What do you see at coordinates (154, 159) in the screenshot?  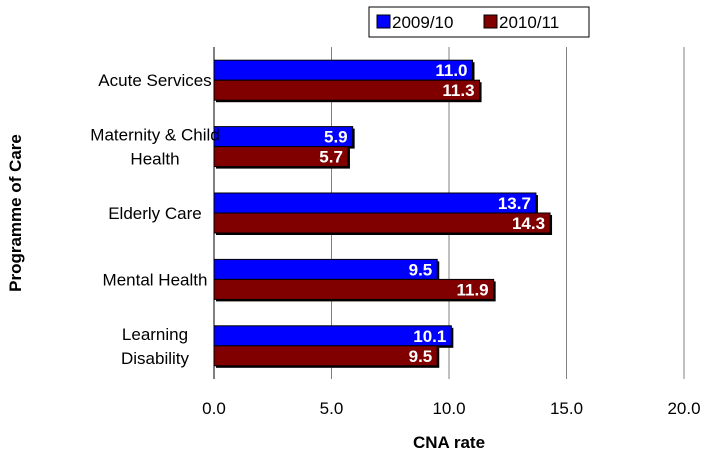 I see `category-label: Health` at bounding box center [154, 159].